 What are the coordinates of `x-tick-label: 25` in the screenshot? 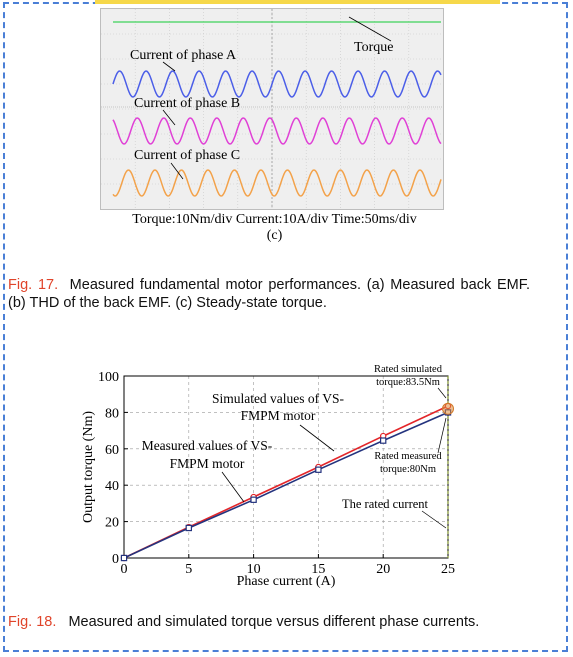 It's located at (448, 569).